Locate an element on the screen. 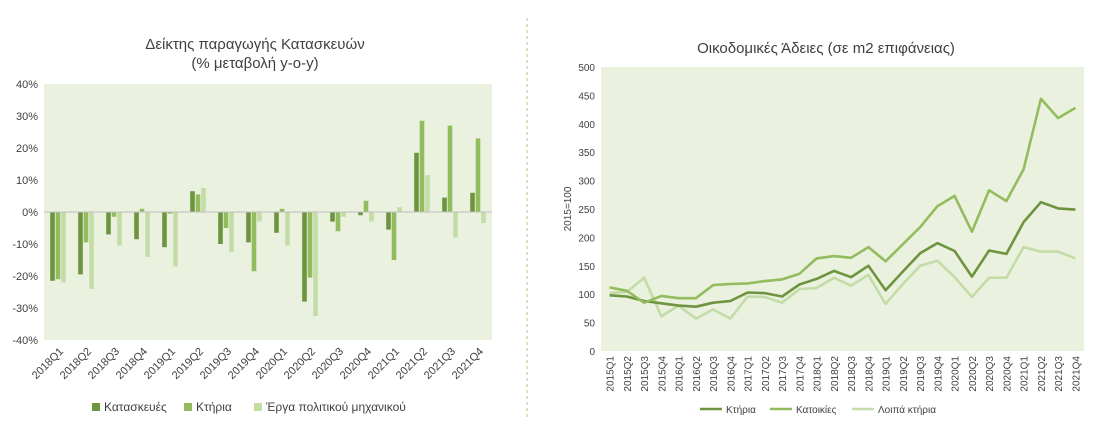 Image resolution: width=1100 pixels, height=438 pixels. right-x-tick-label: 2015Q2 is located at coordinates (628, 374).